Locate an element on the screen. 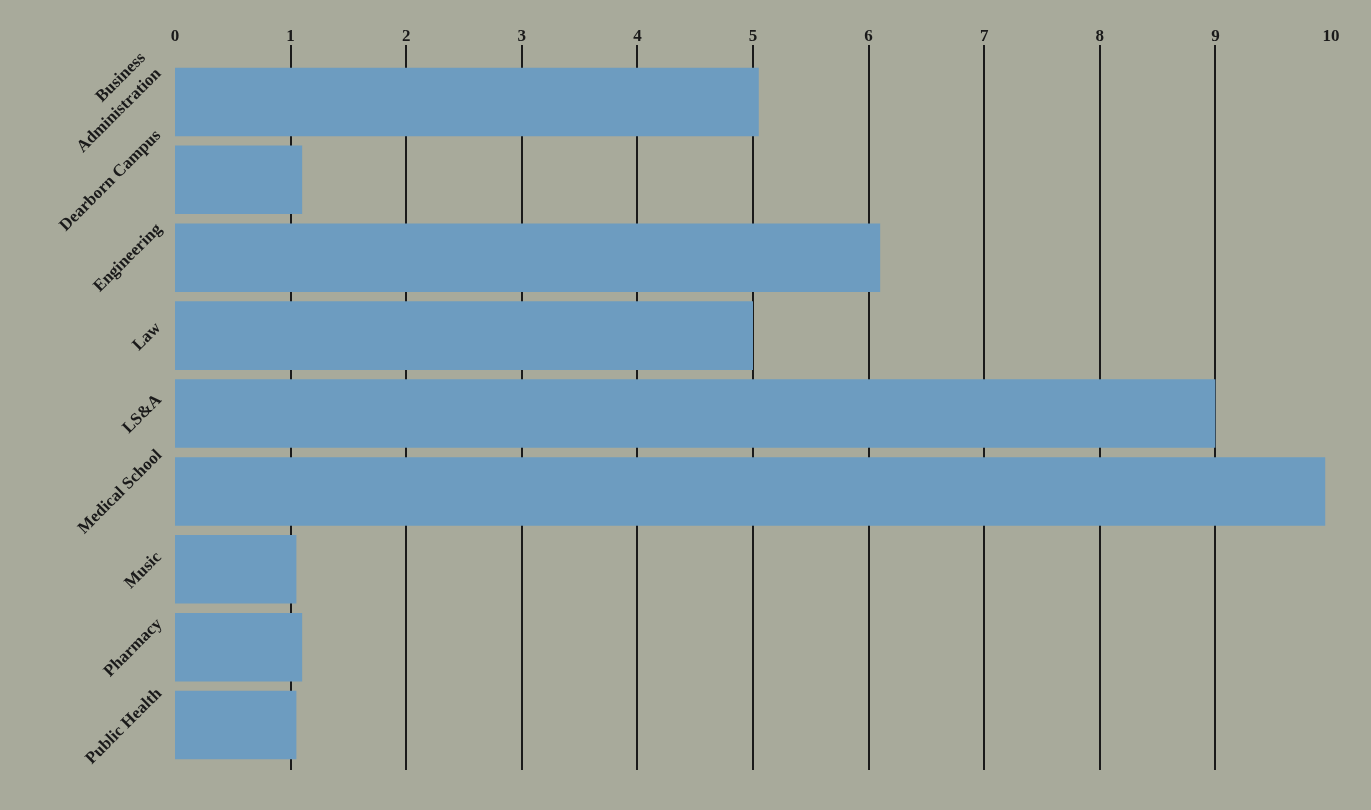  x-tick-label: 0 is located at coordinates (175, 35).